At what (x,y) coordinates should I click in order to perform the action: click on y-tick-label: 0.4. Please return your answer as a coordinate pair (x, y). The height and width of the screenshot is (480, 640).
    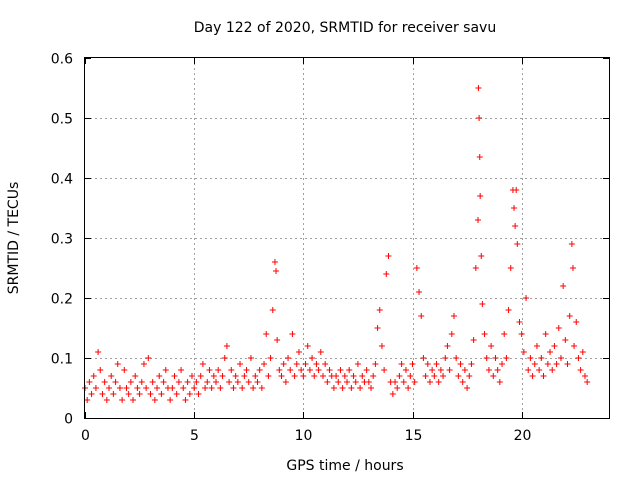
    Looking at the image, I should click on (62, 180).